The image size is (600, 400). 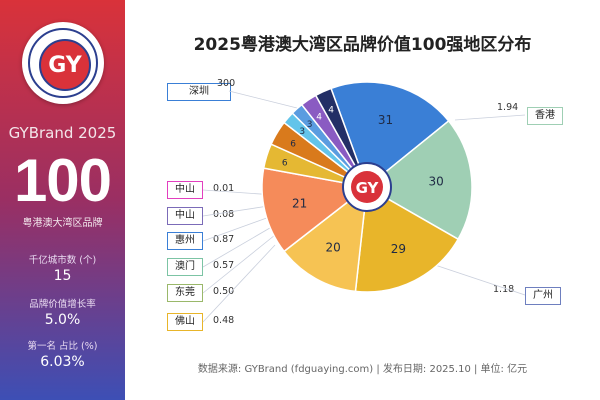 What do you see at coordinates (319, 117) in the screenshot?
I see `slice-value-label-9: 4` at bounding box center [319, 117].